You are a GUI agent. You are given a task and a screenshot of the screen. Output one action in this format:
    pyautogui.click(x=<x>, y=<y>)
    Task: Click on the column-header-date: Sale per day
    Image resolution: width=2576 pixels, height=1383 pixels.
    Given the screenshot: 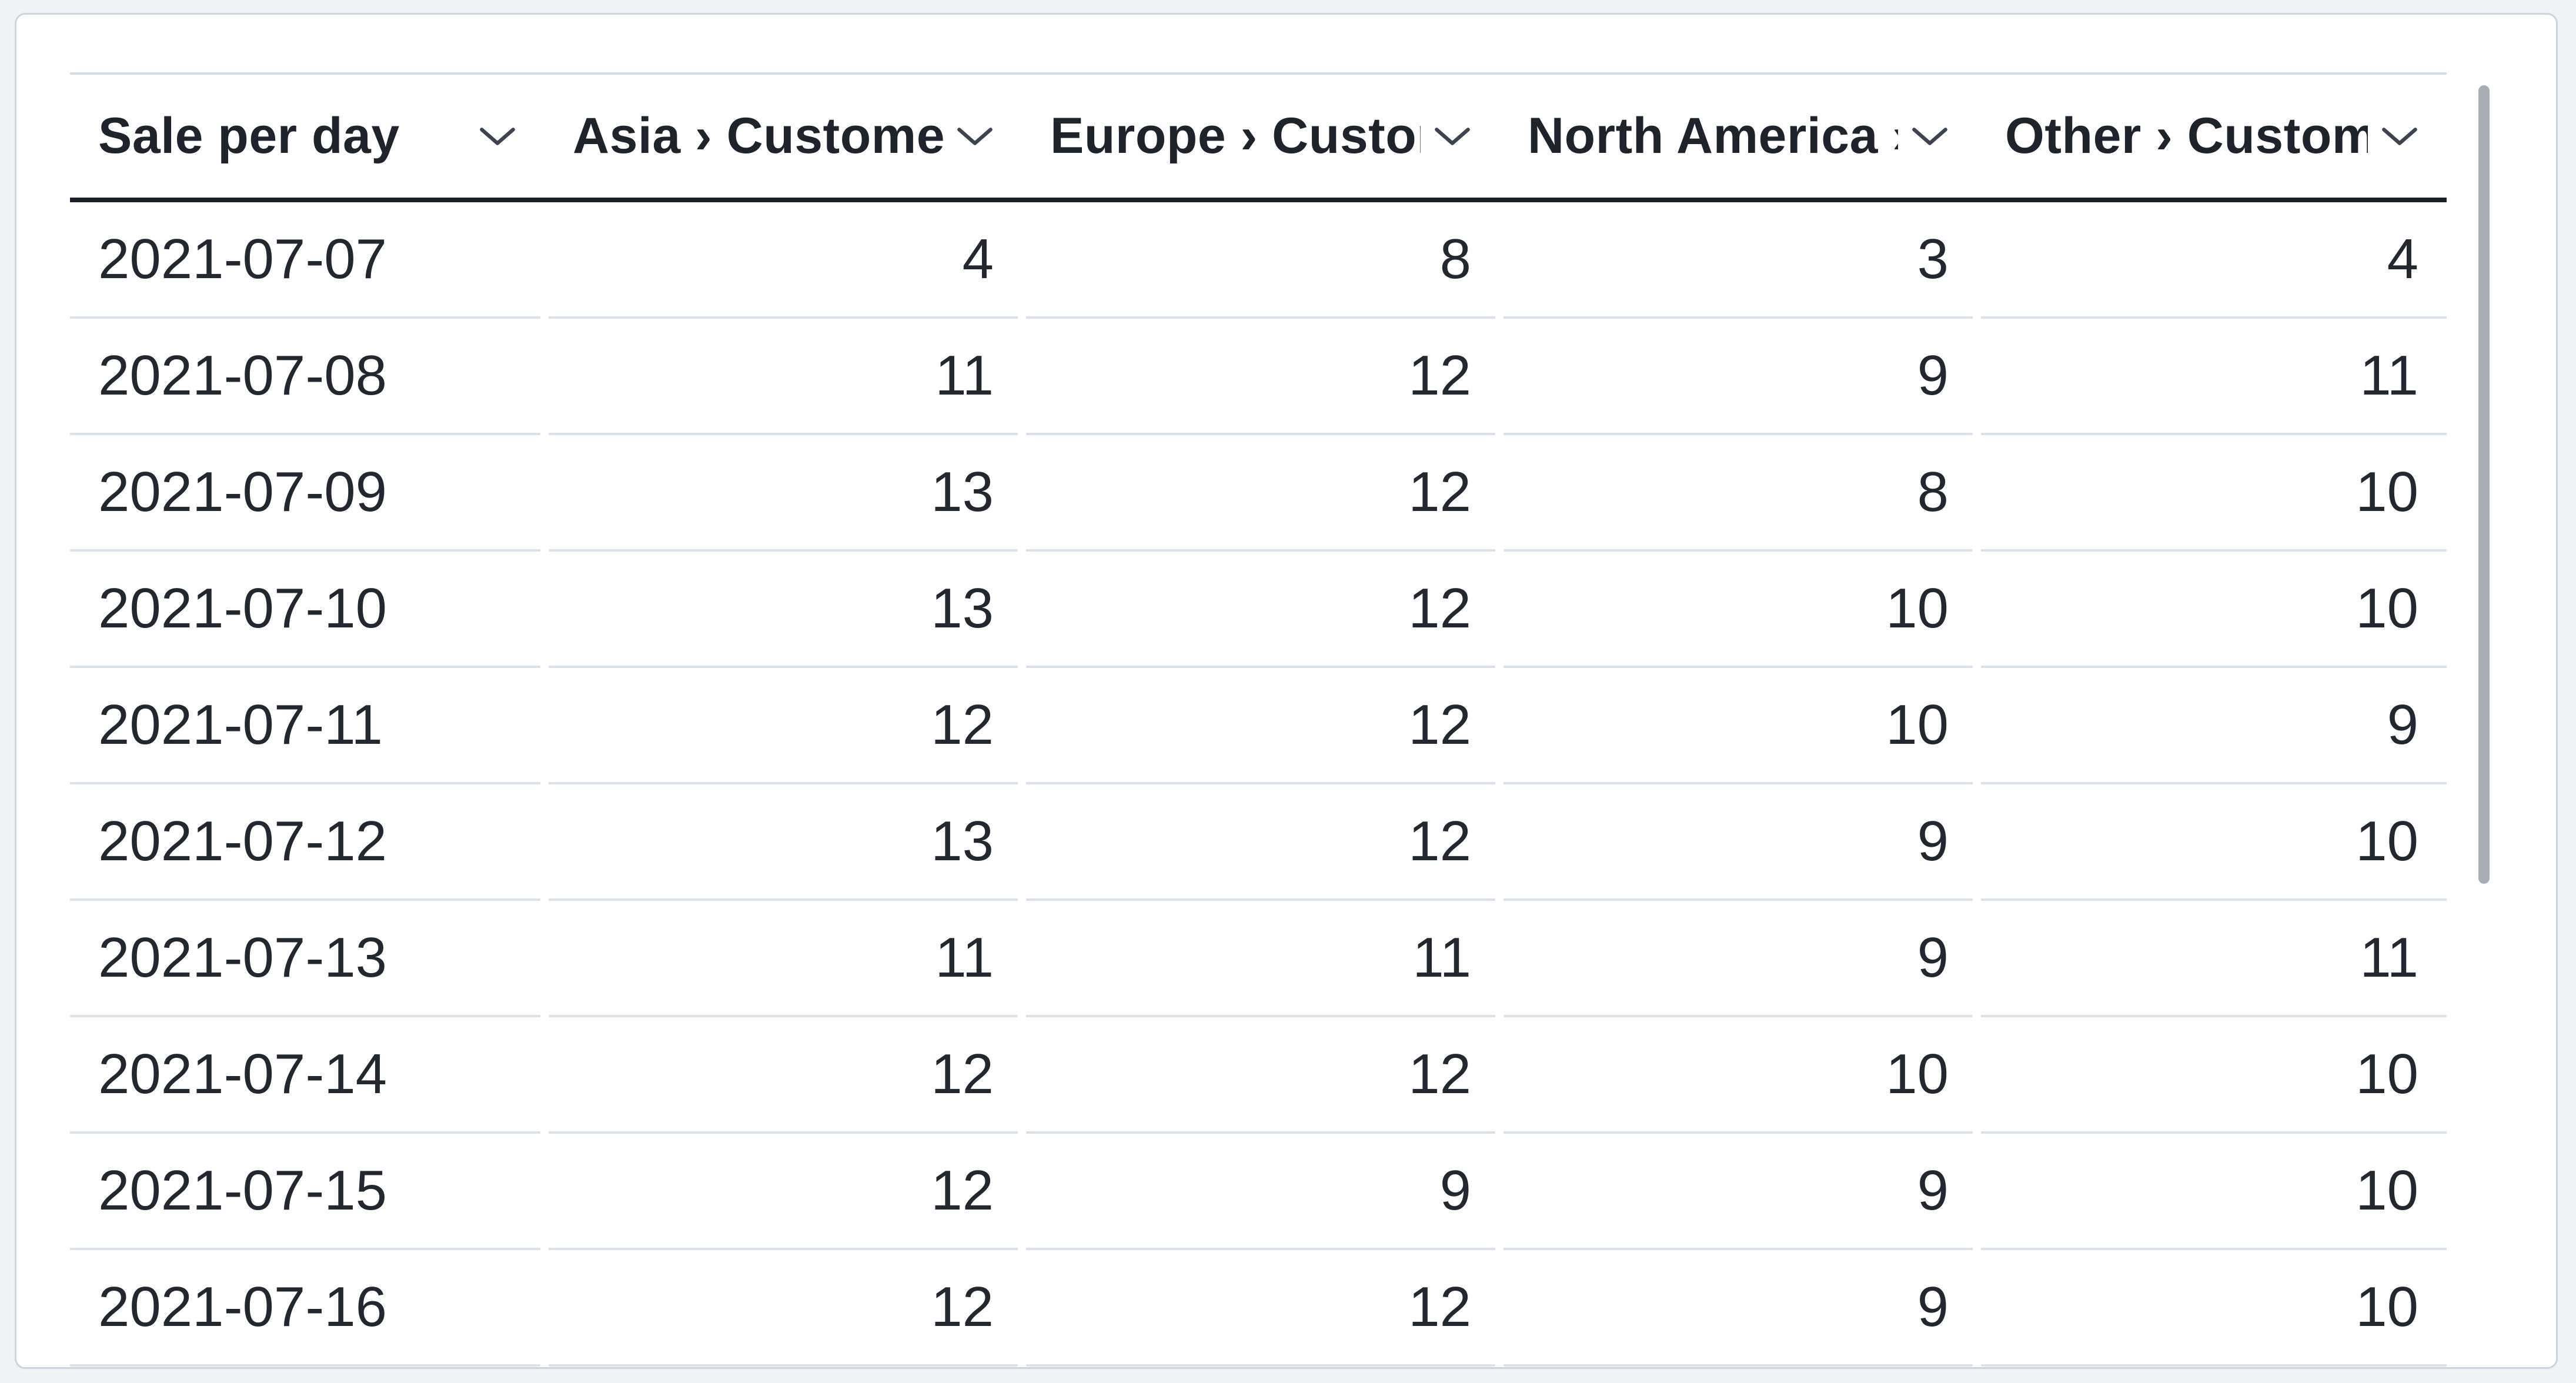 What is the action you would take?
    pyautogui.click(x=307, y=136)
    